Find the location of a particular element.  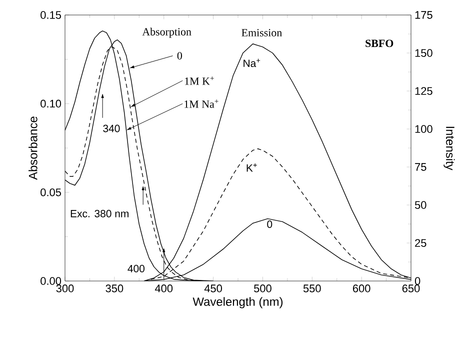

y2-tick-label: 150 is located at coordinates (423, 53).